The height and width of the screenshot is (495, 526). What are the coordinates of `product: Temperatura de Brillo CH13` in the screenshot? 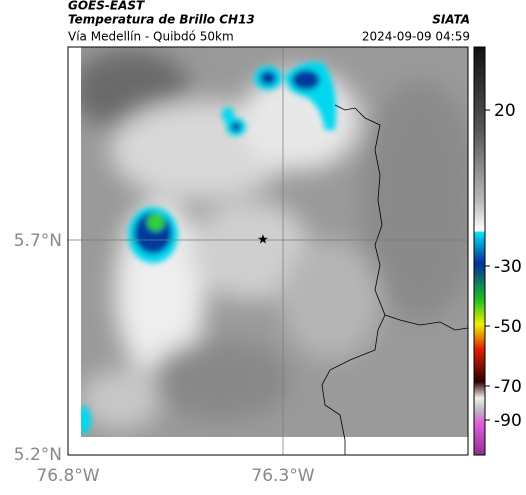 It's located at (161, 20).